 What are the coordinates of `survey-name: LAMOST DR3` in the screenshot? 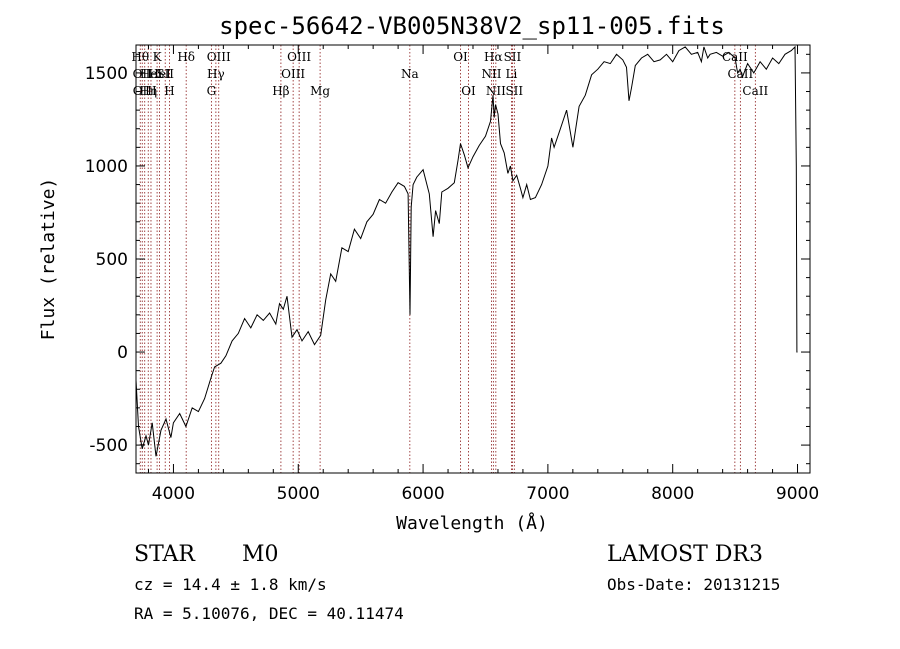 It's located at (685, 554).